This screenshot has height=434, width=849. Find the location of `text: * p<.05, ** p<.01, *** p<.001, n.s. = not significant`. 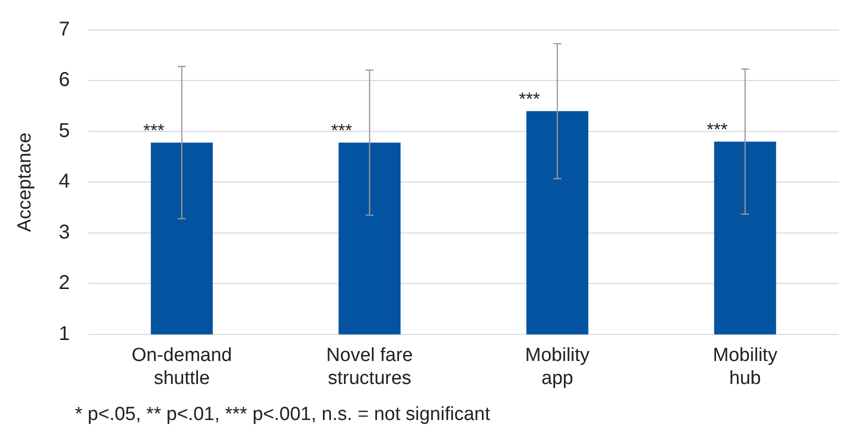

text: * p<.05, ** p<.01, *** p<.001, n.s. = not significant is located at coordinates (282, 415).